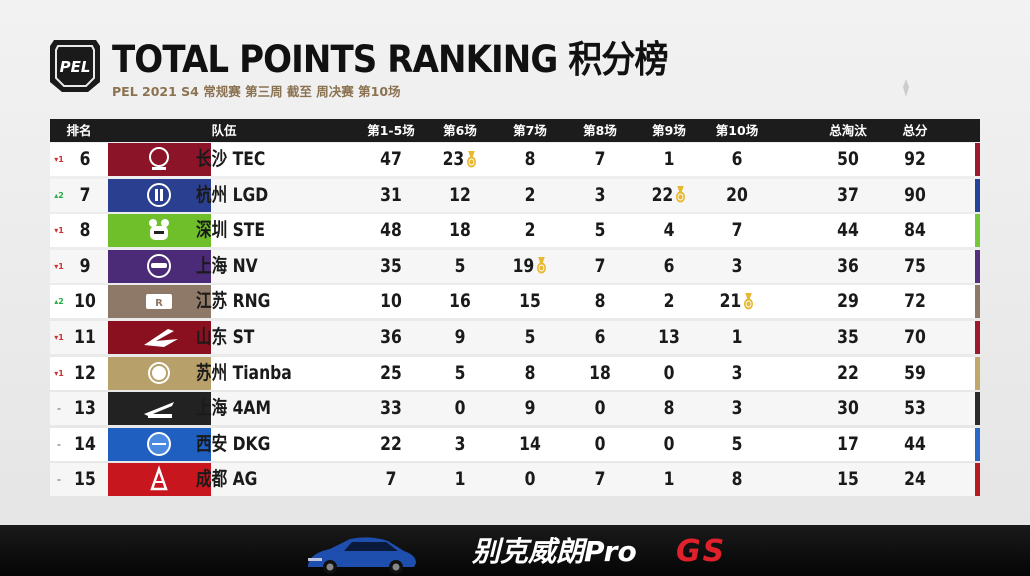  I want to click on table-row: ▴2 10 R 江苏 RNG 10 16 15 8 2 21 29 72, so click(515, 302).